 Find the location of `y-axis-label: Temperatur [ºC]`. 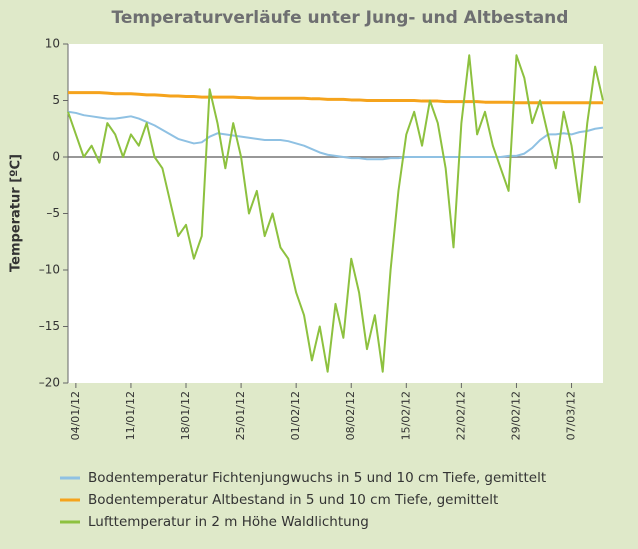

y-axis-label: Temperatur [ºC] is located at coordinates (16, 213).